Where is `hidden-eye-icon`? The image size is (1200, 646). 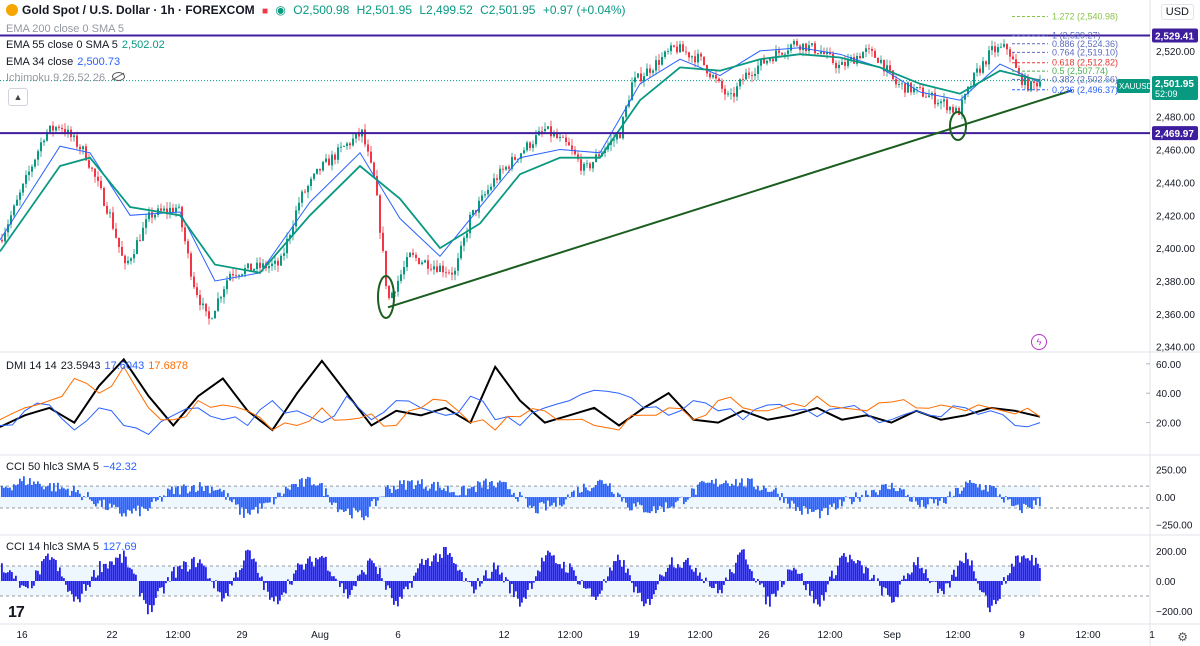
hidden-eye-icon is located at coordinates (119, 76).